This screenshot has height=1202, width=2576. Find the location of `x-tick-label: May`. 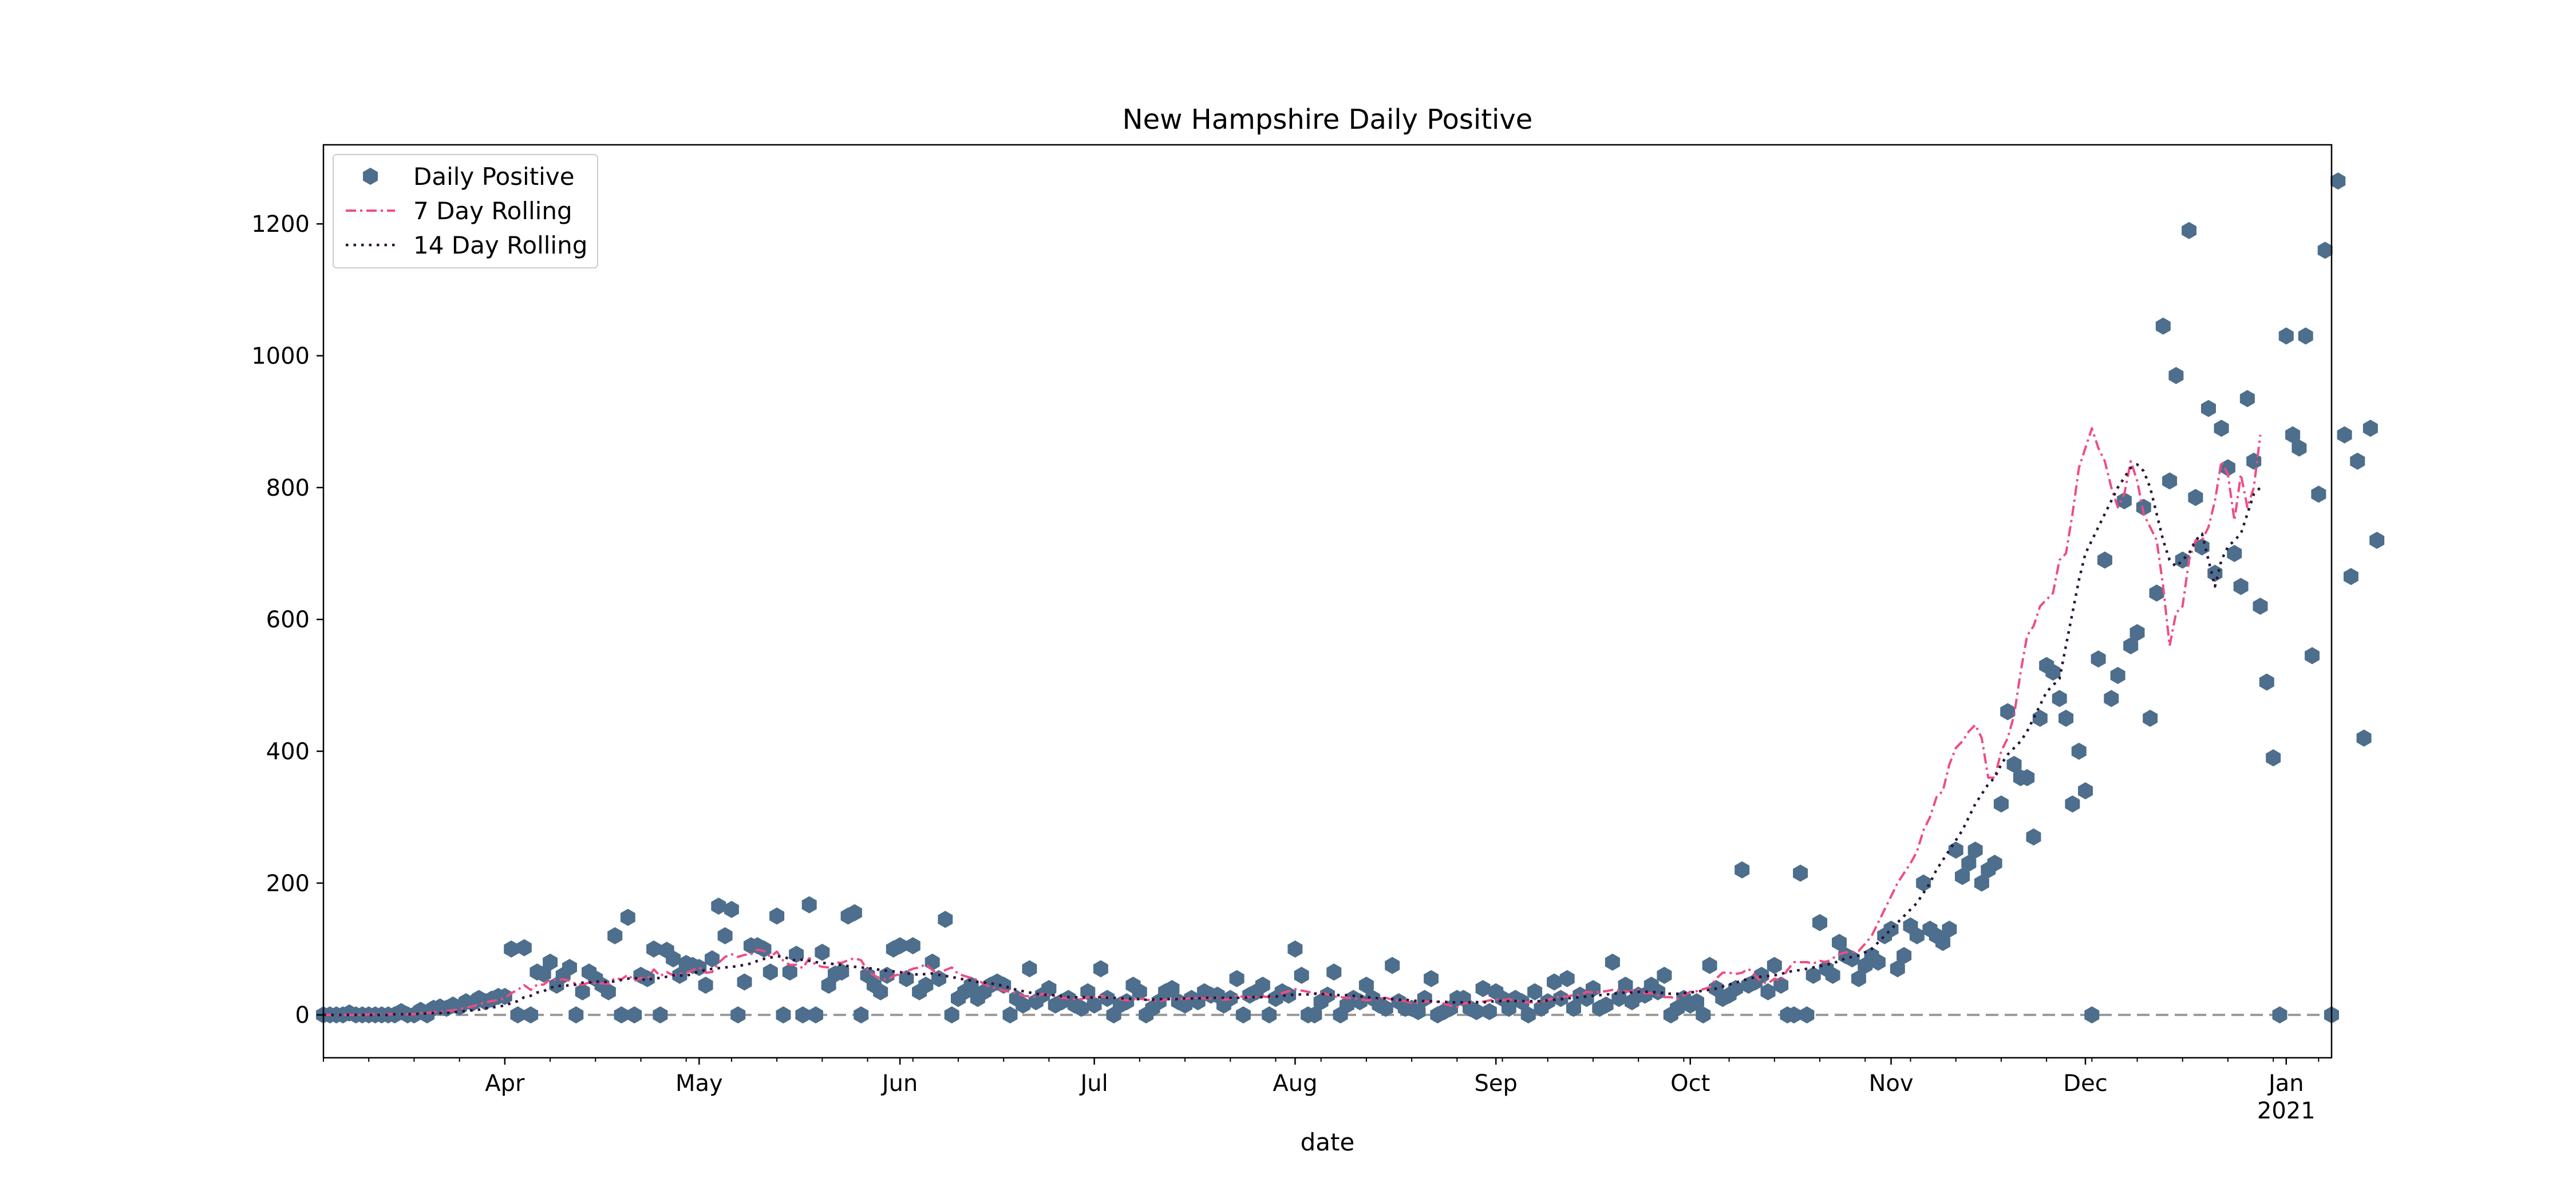

x-tick-label: May is located at coordinates (699, 1083).